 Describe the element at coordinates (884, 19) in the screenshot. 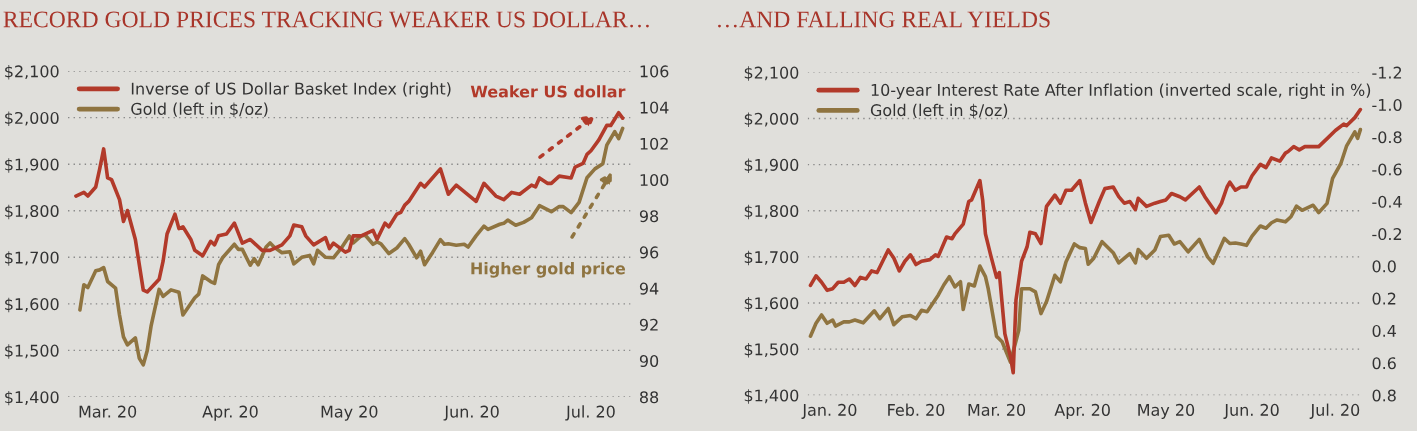

I see `chart-title: …AND FALLING REAL YIELDS` at that location.